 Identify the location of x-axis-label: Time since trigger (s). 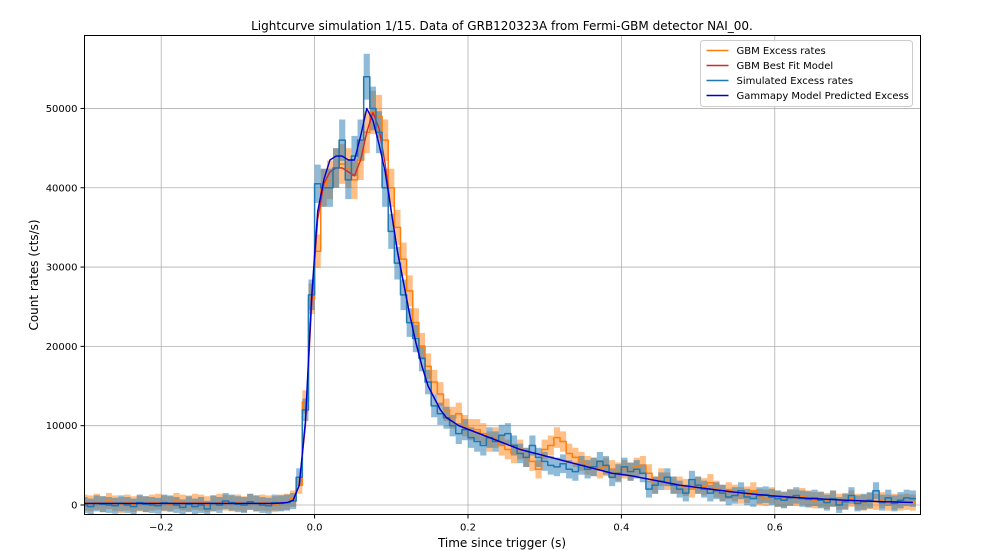
(501, 543).